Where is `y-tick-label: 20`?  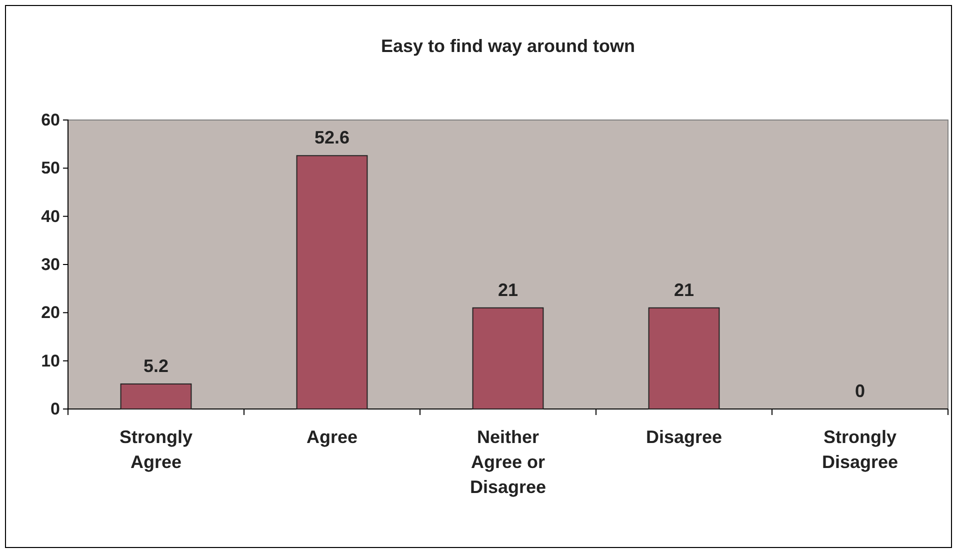
y-tick-label: 20 is located at coordinates (50, 312).